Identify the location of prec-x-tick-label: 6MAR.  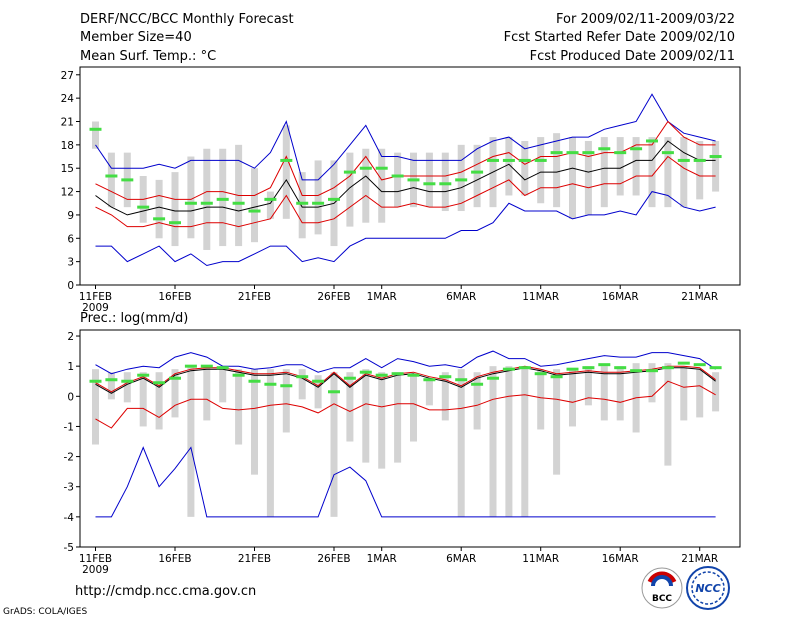
(461, 559).